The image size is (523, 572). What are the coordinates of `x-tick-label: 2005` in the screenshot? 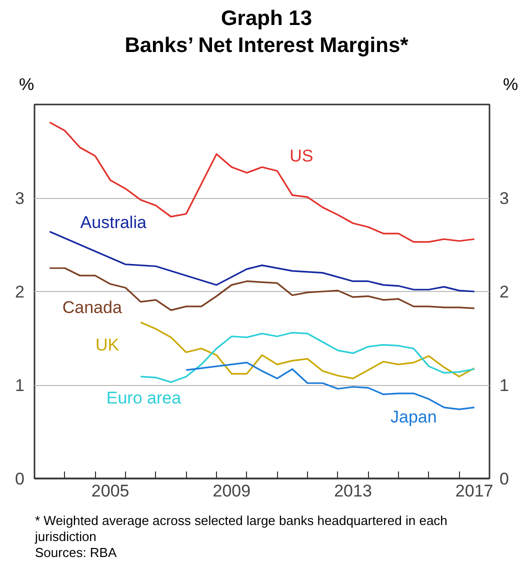 It's located at (110, 491).